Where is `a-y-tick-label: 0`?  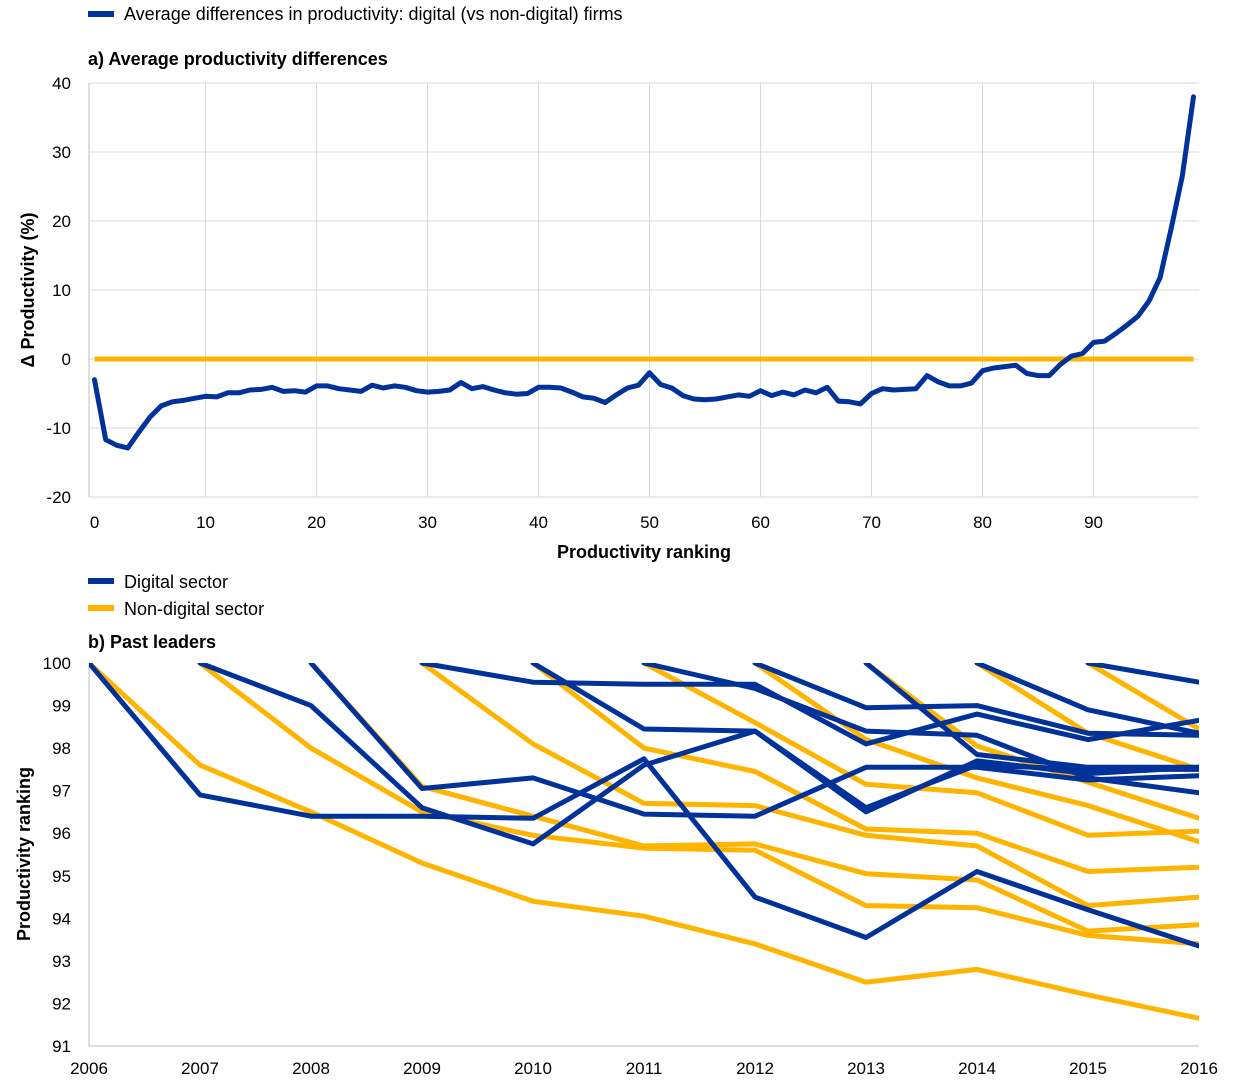
a-y-tick-label: 0 is located at coordinates (66, 359).